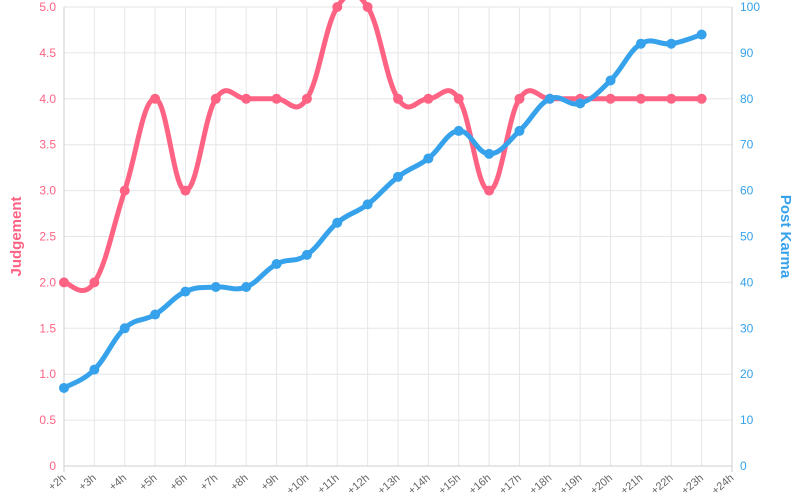 The image size is (800, 500). What do you see at coordinates (723, 484) in the screenshot?
I see `x-tick-label: +24h` at bounding box center [723, 484].